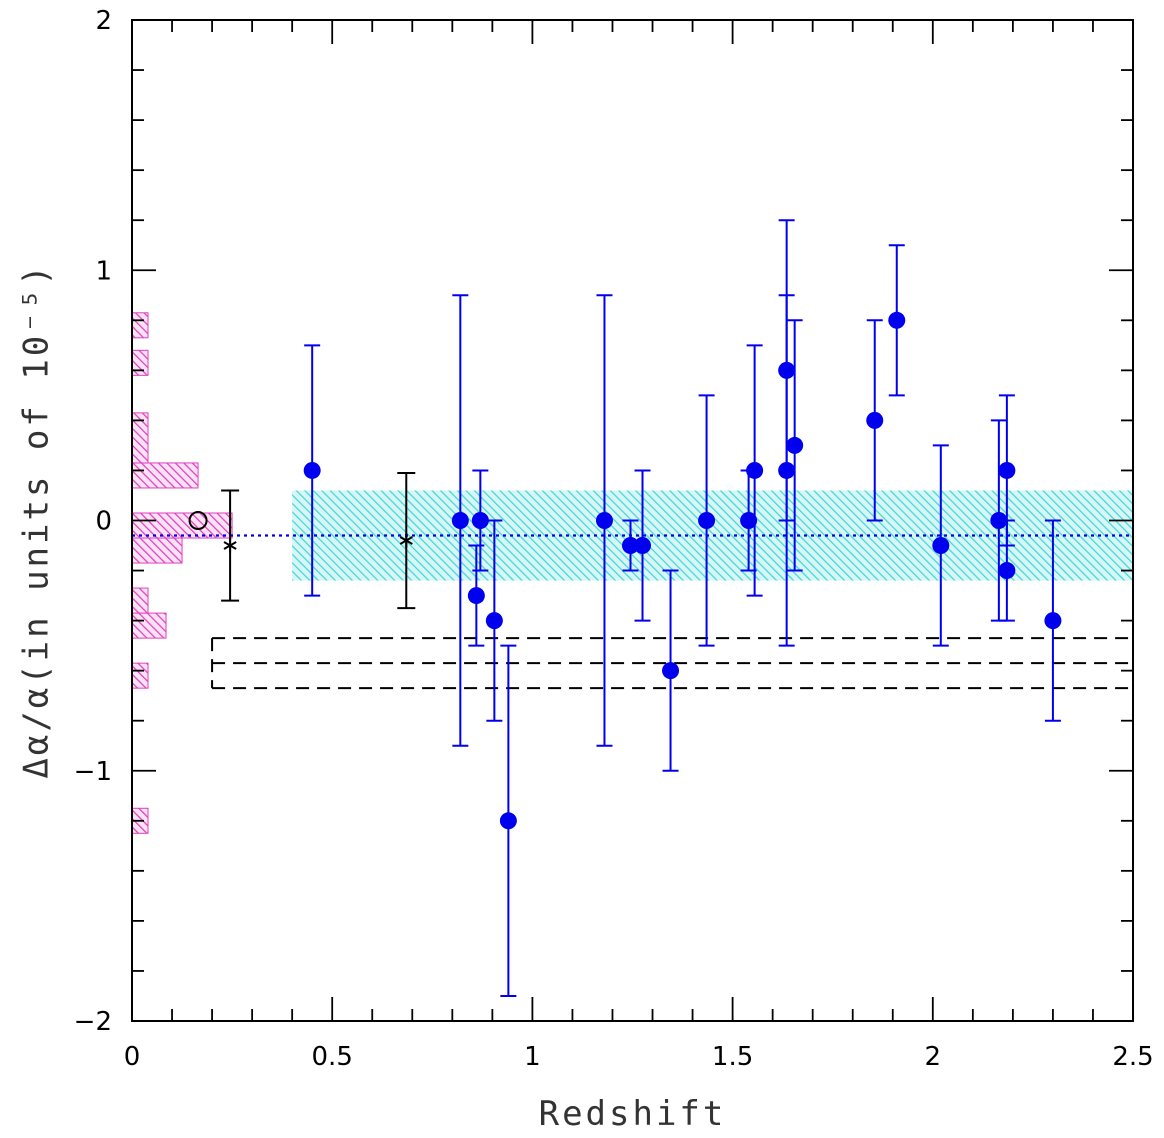  What do you see at coordinates (332, 1057) in the screenshot?
I see `x-tick-label: 0.5` at bounding box center [332, 1057].